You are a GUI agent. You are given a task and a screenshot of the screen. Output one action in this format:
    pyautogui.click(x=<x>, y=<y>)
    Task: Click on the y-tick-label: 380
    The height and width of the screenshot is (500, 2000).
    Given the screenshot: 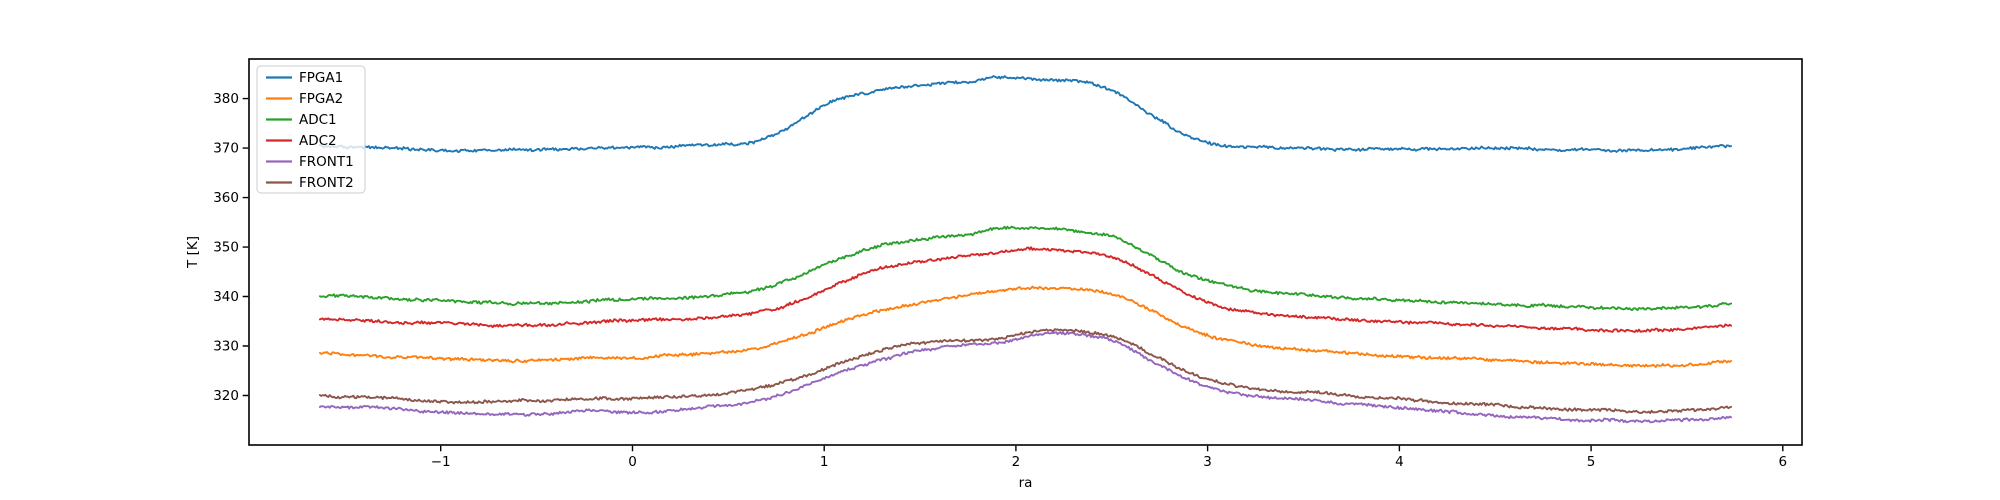 What is the action you would take?
    pyautogui.click(x=226, y=99)
    